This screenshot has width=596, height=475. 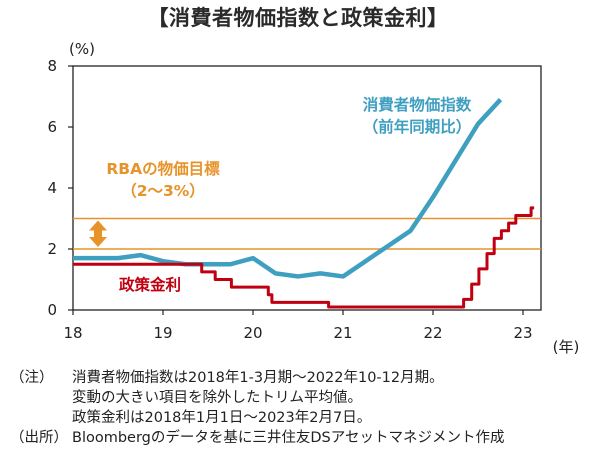 What do you see at coordinates (417, 104) in the screenshot?
I see `series-label-cpi: 消費者物価指数` at bounding box center [417, 104].